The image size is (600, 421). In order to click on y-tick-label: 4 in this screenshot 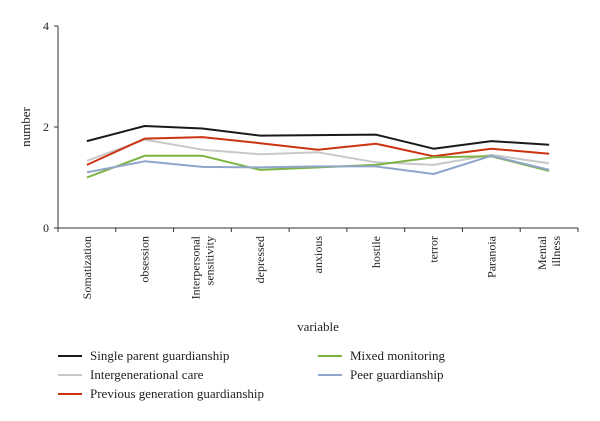, I will do `click(46, 26)`.